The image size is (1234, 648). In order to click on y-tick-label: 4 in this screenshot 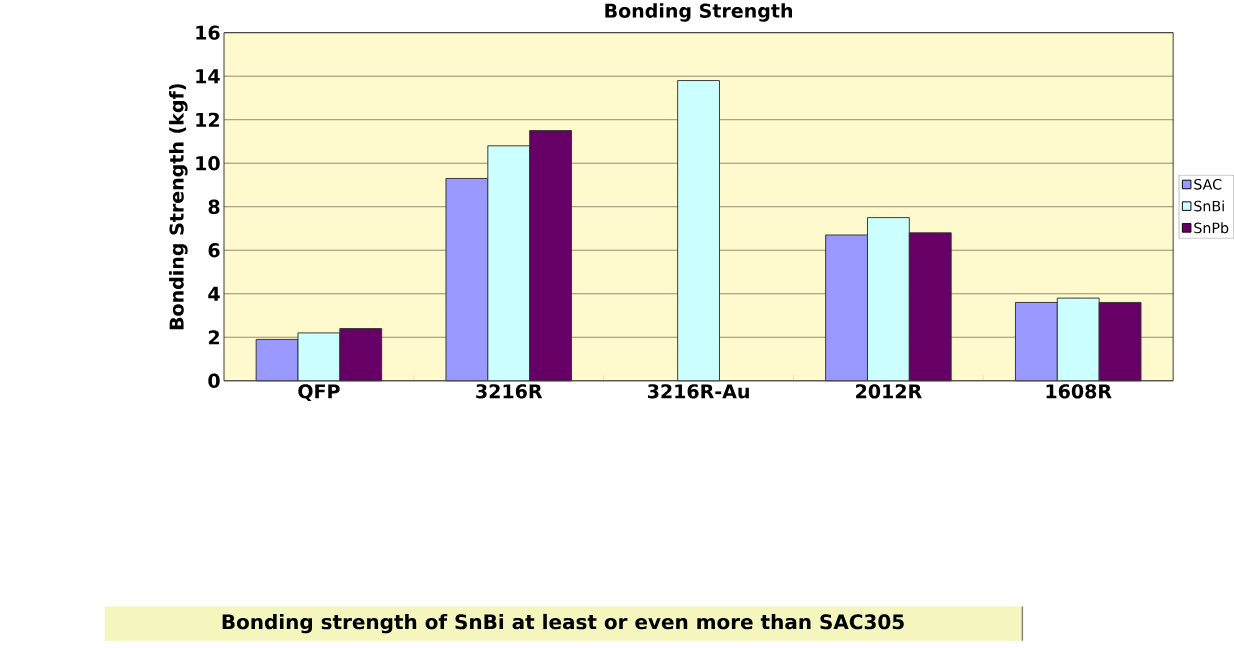, I will do `click(214, 293)`.